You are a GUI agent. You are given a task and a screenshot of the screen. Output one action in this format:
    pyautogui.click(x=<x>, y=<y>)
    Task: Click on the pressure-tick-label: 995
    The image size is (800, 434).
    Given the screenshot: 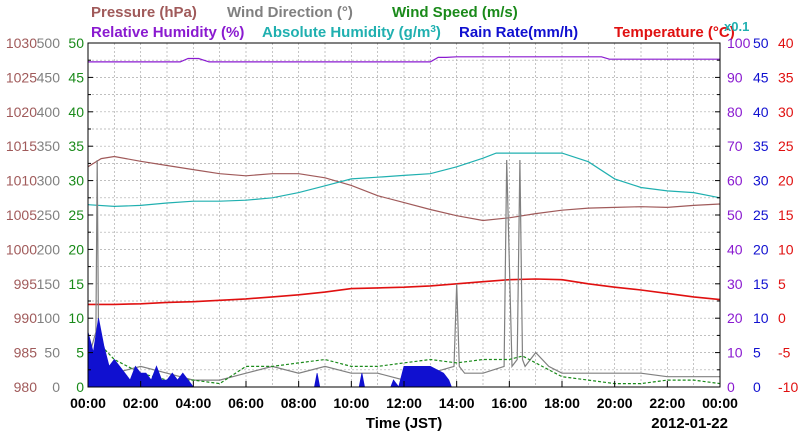 What is the action you would take?
    pyautogui.click(x=26, y=284)
    